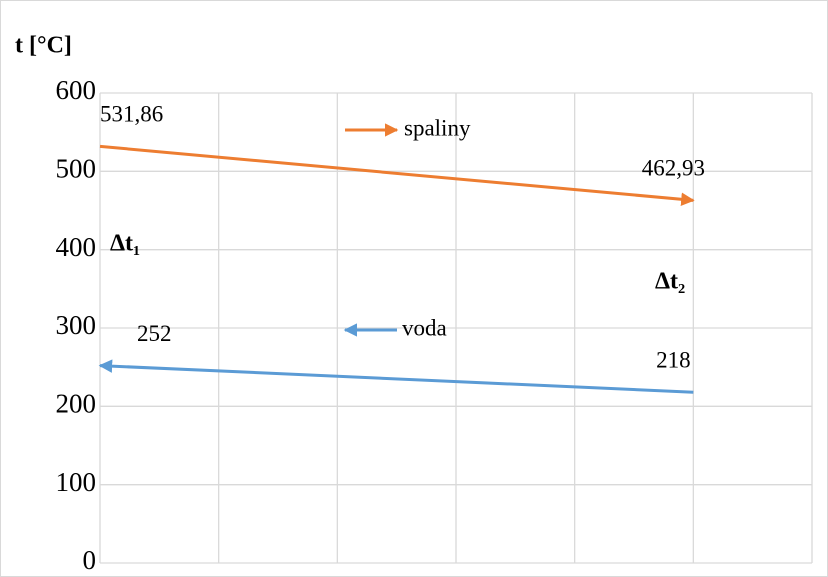 This screenshot has width=828, height=577. What do you see at coordinates (76, 90) in the screenshot?
I see `y-tick-label: 600` at bounding box center [76, 90].